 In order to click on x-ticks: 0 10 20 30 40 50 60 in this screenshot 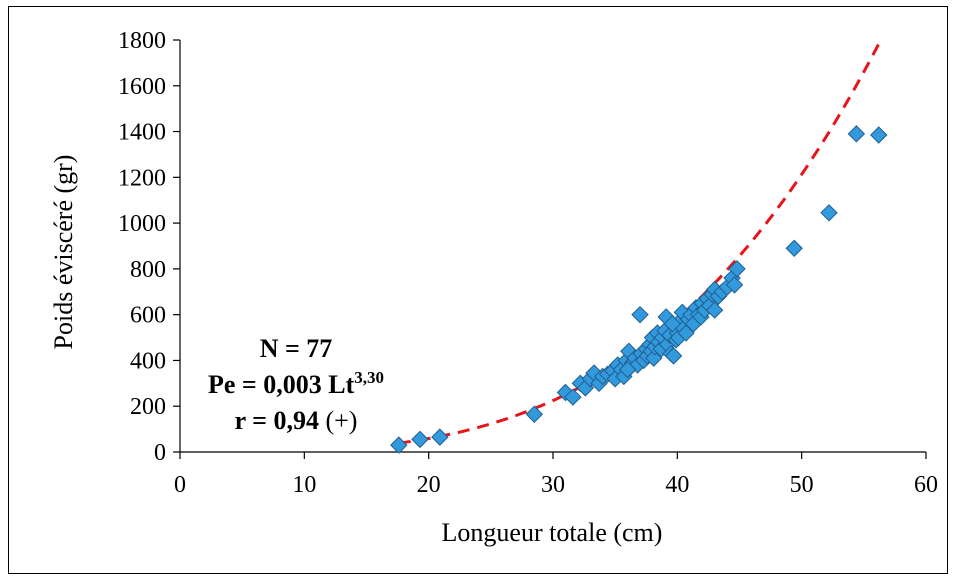, I will do `click(556, 475)`.